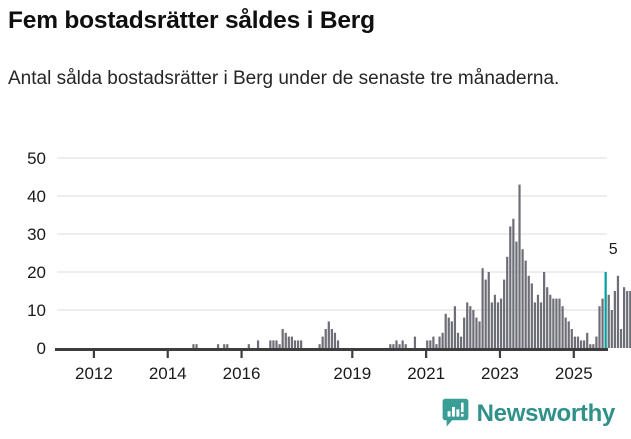  I want to click on y-axis-tick-label: 30, so click(36, 234).